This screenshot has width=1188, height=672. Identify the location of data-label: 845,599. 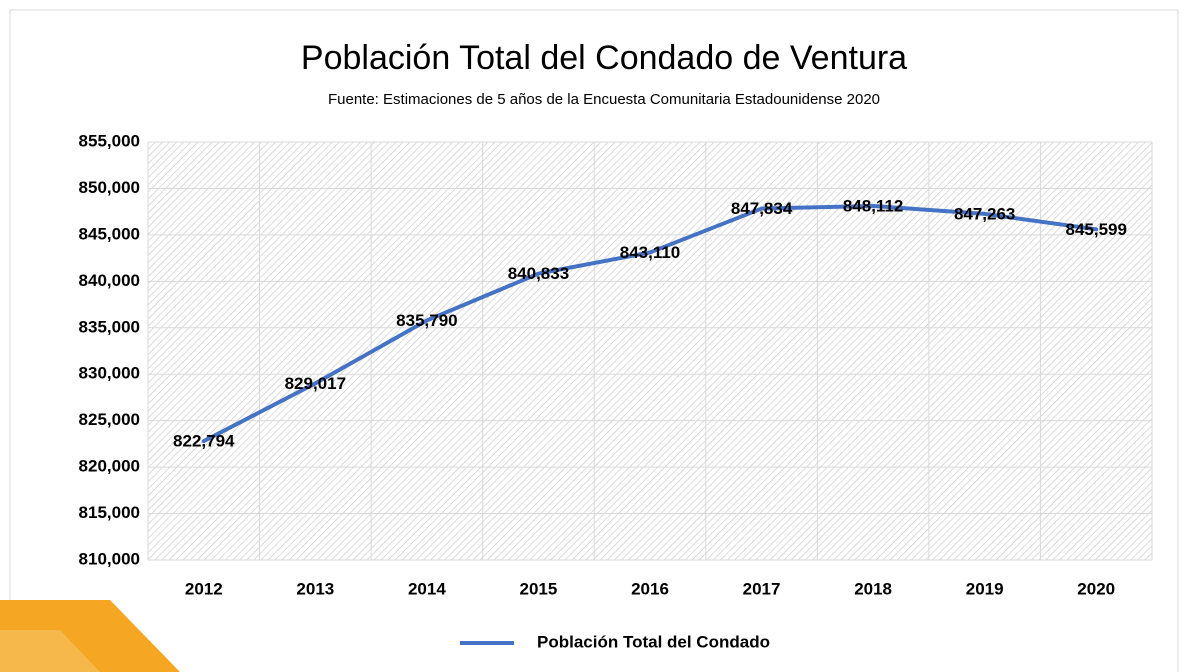
(1095, 229).